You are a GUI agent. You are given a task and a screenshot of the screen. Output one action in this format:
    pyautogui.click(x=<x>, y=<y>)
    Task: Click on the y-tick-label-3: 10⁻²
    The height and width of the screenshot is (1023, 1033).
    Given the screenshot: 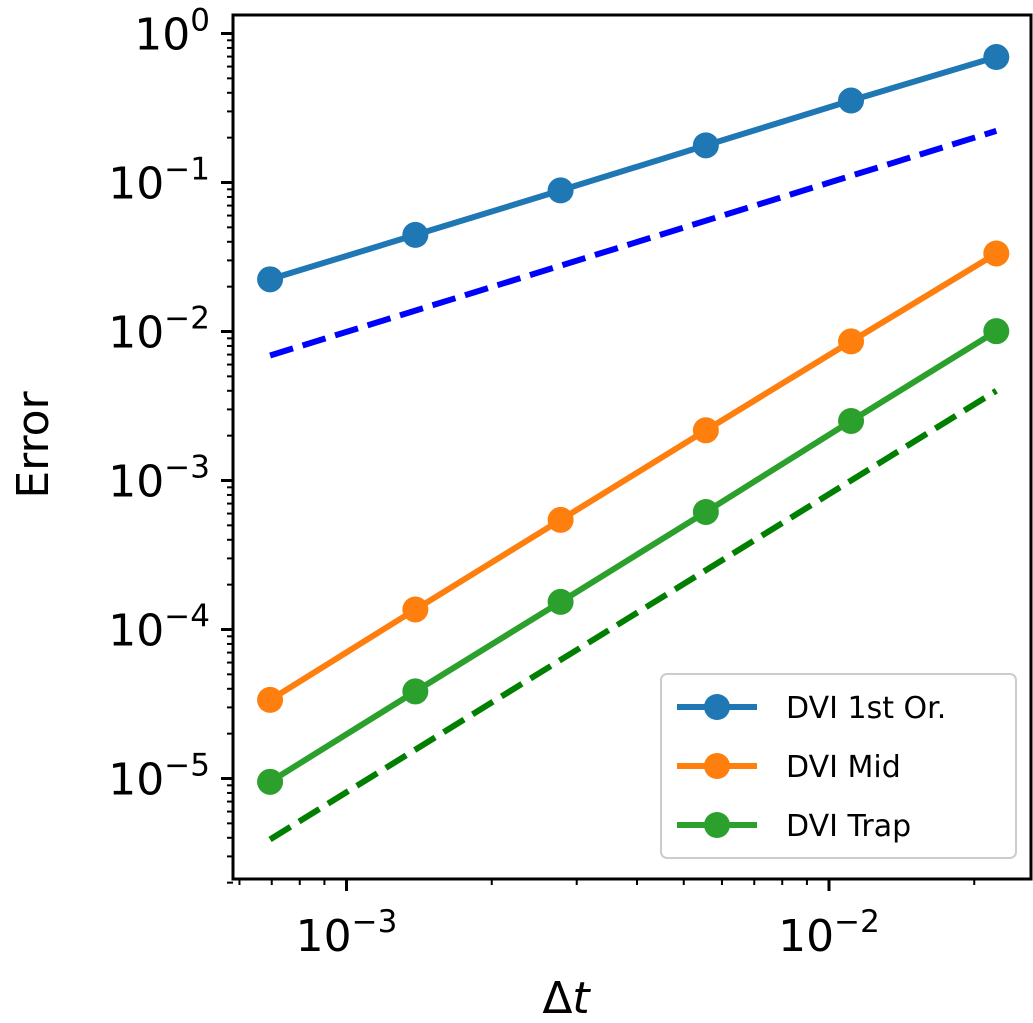 What is the action you would take?
    pyautogui.click(x=159, y=330)
    